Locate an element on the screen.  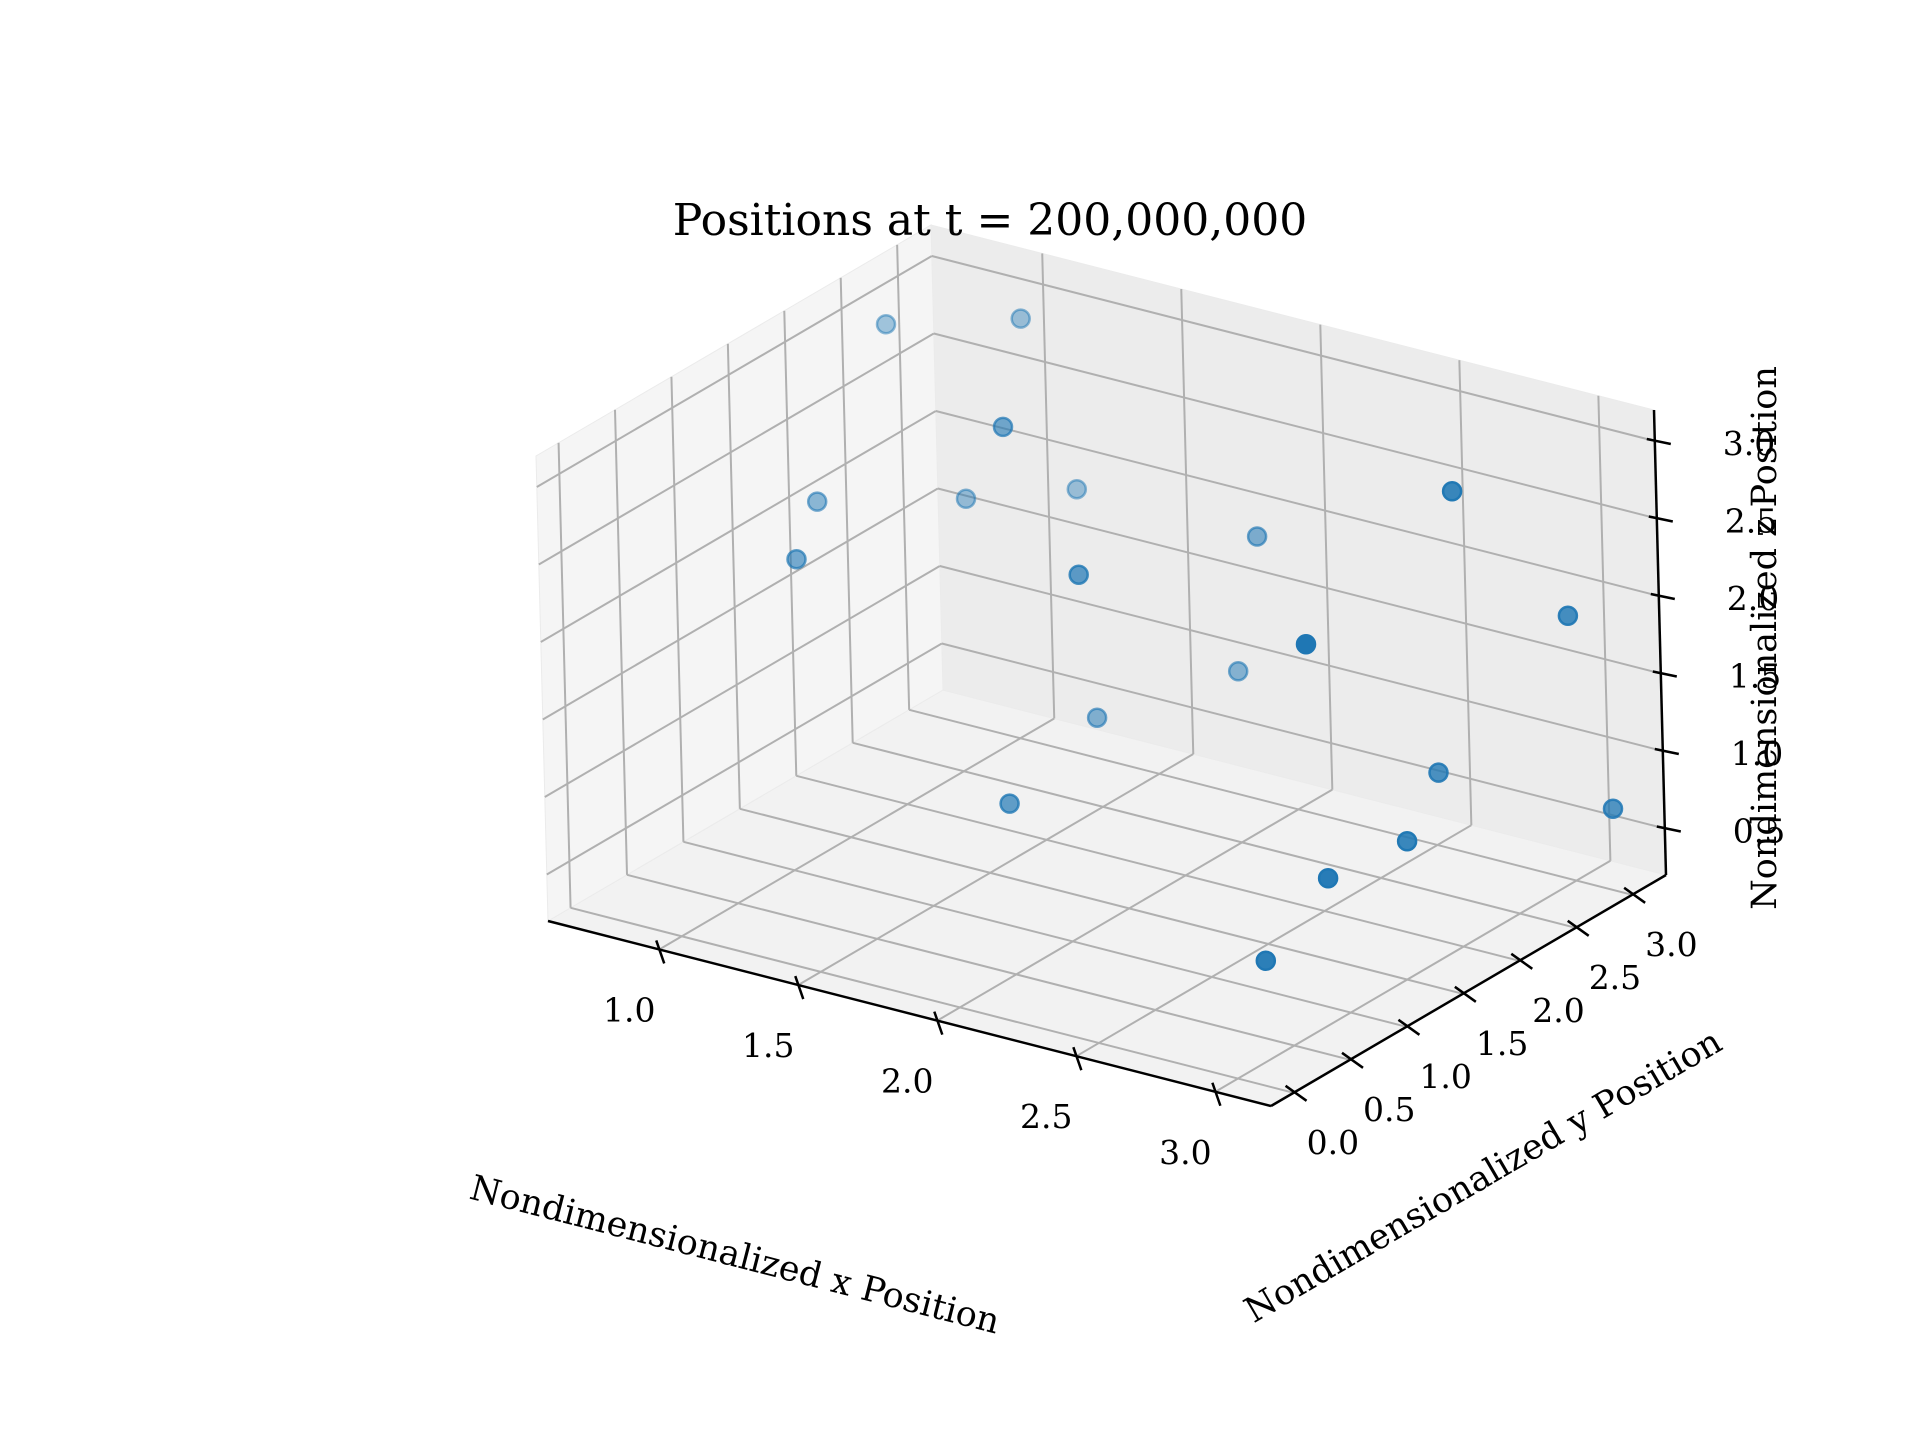
side-pane is located at coordinates (739, 573).